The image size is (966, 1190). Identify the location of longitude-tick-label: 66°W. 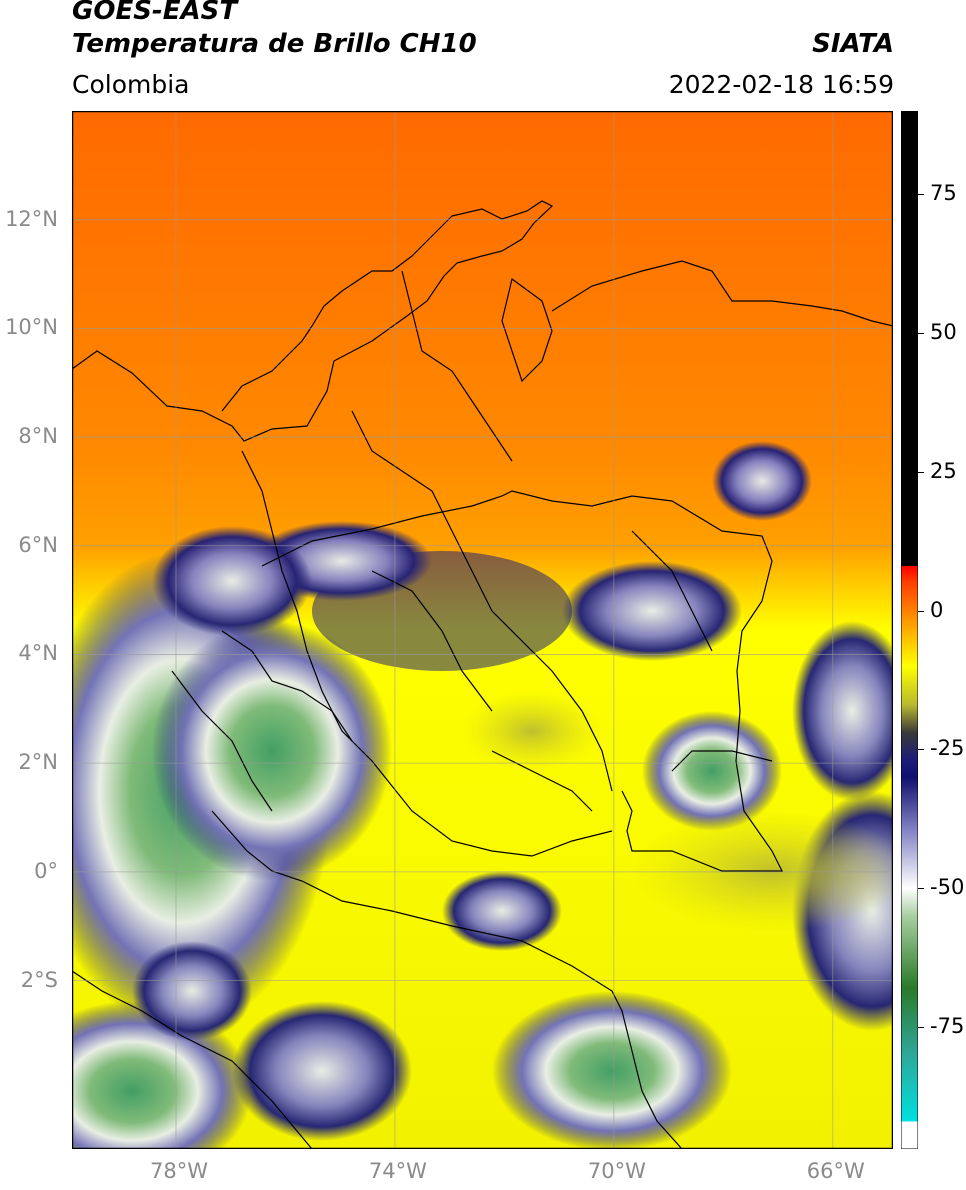
(835, 1171).